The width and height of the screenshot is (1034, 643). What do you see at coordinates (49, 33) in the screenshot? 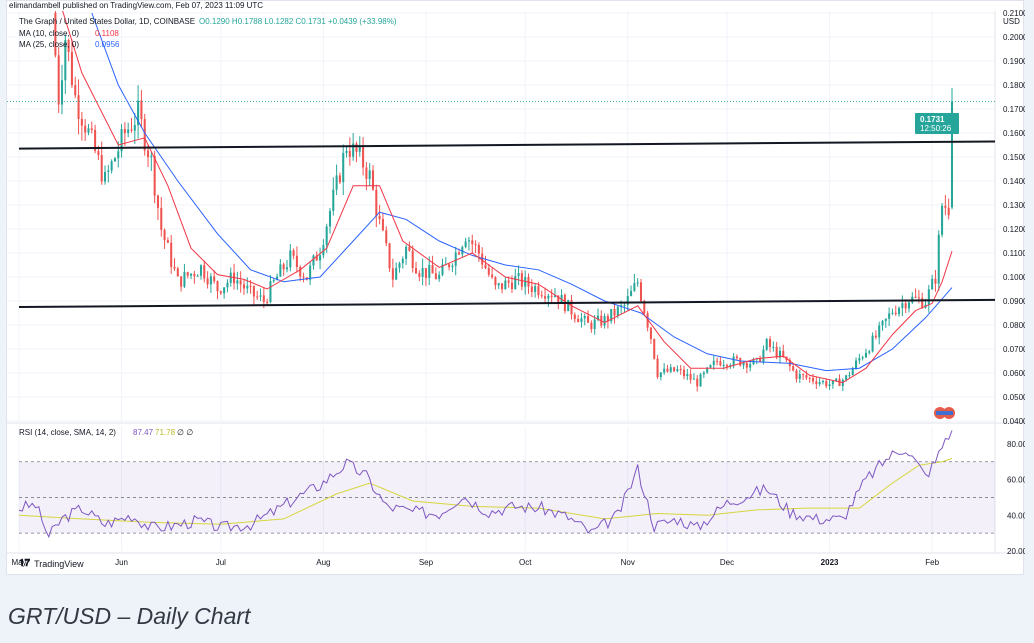
I see `ma10-label: MA (10, close, 0)` at bounding box center [49, 33].